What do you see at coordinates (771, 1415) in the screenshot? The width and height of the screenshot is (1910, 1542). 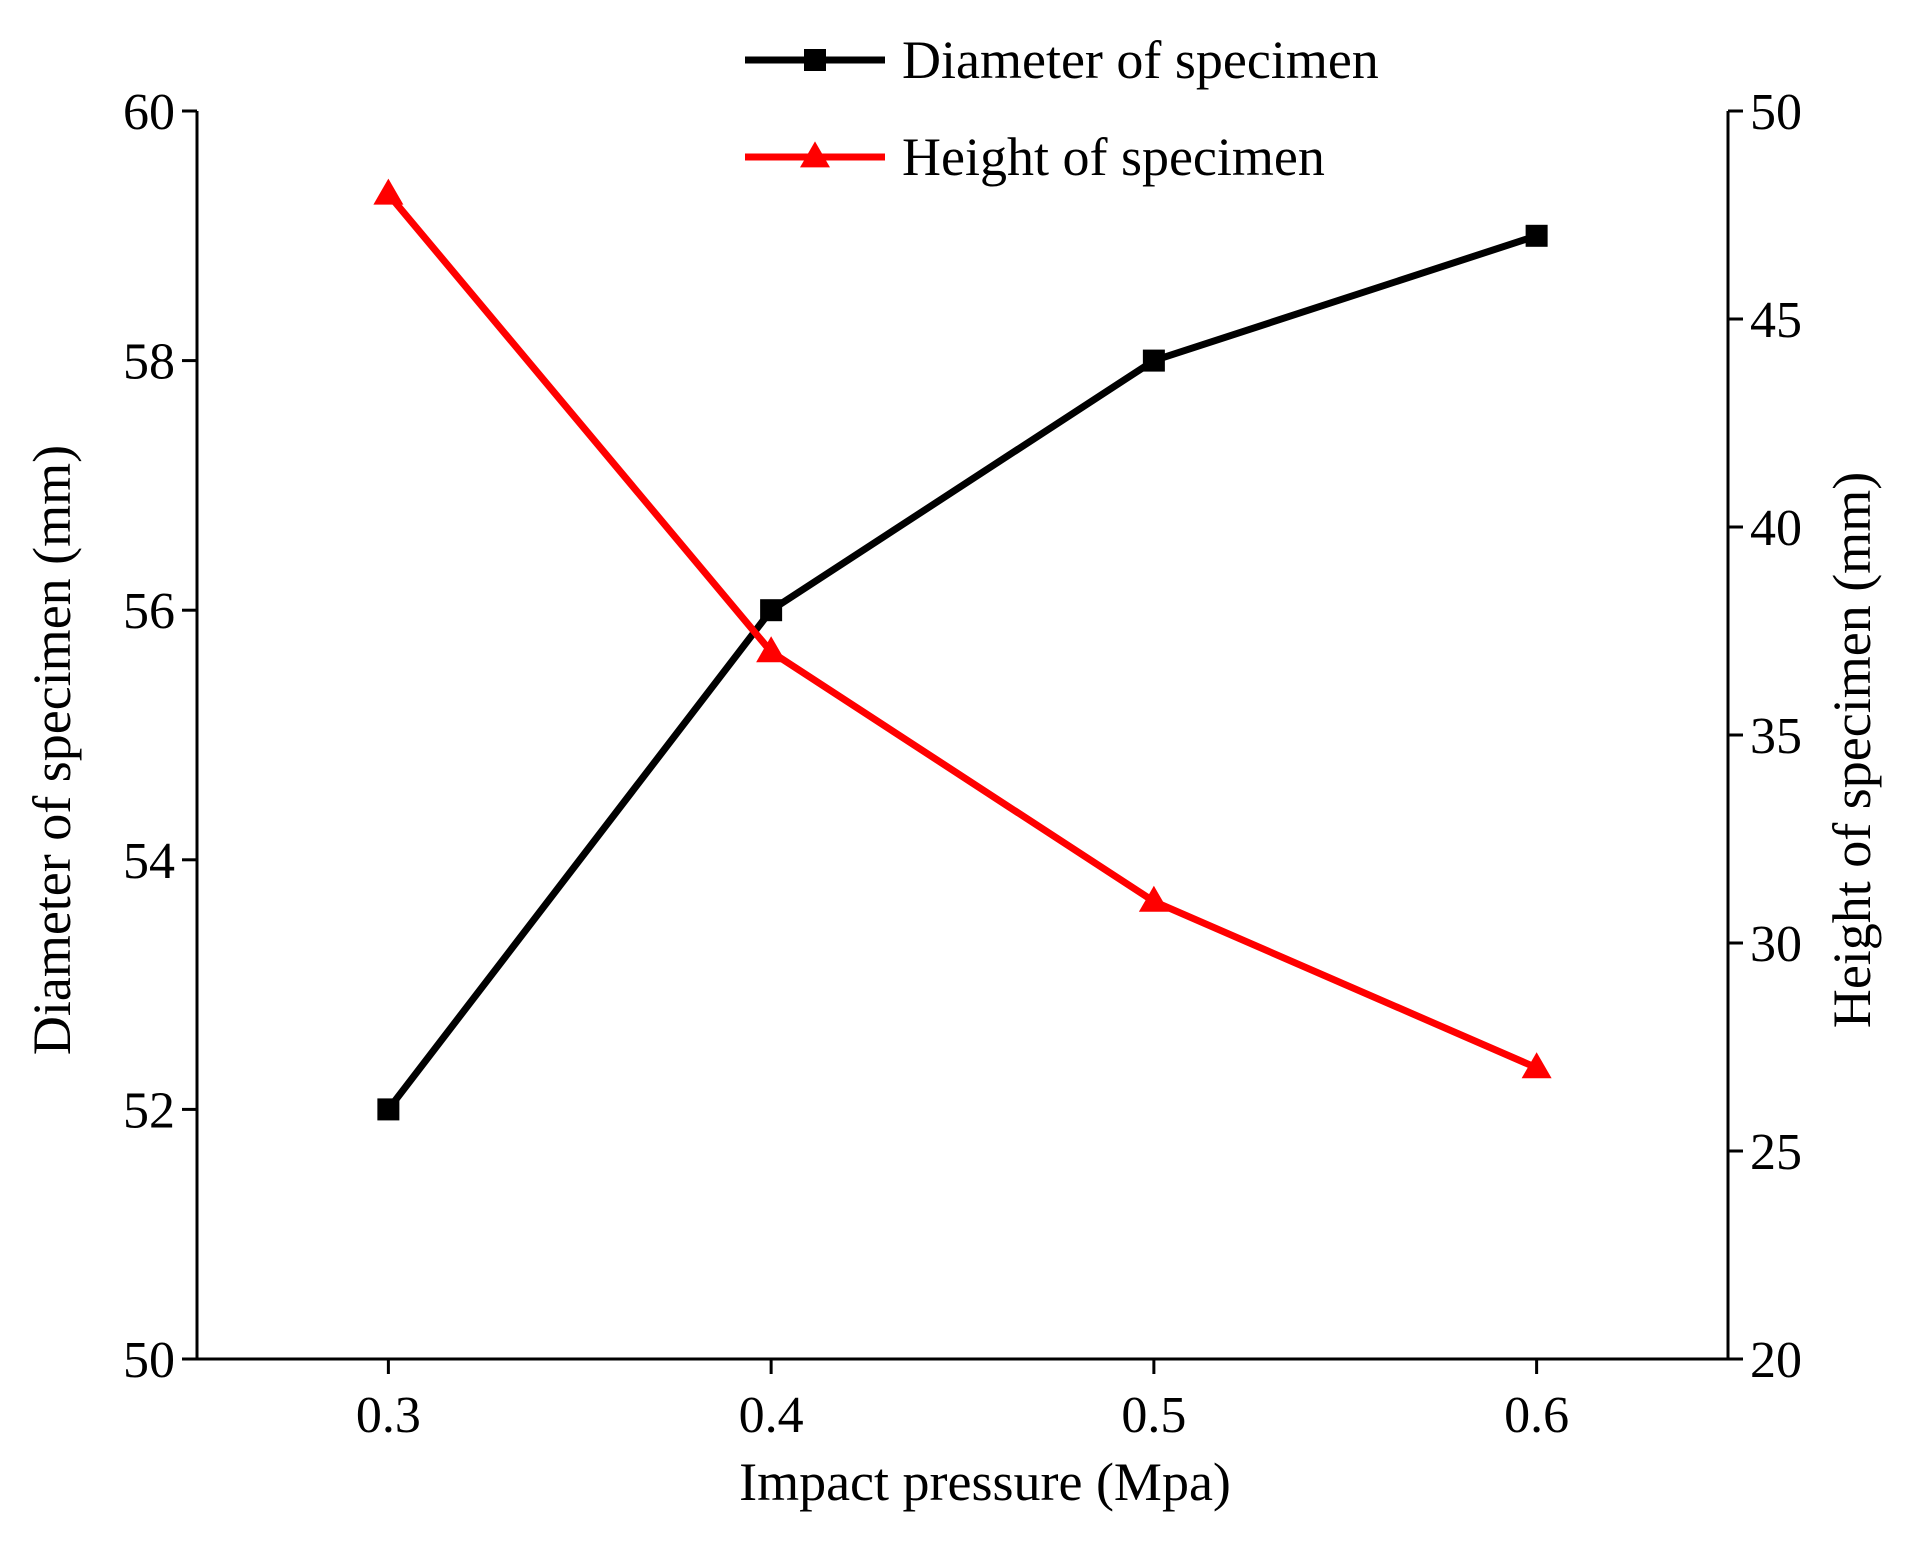 I see `x-tick-label: 0.4` at bounding box center [771, 1415].